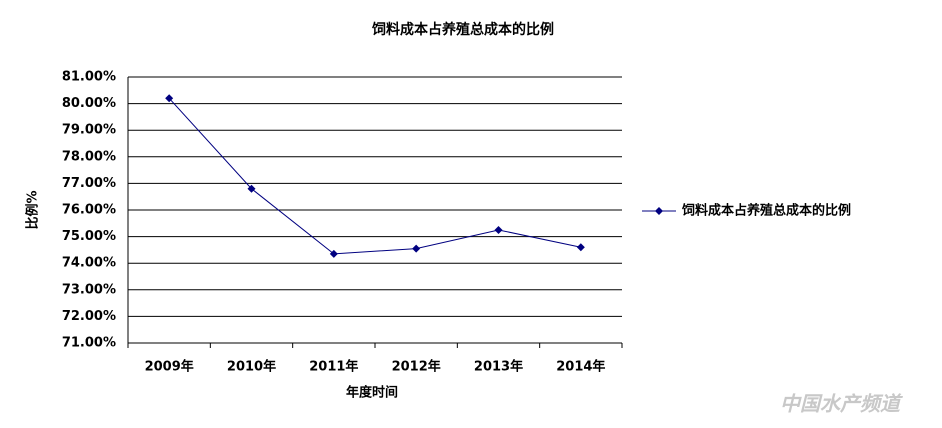  I want to click on watermark: 中国水产频道, so click(841, 404).